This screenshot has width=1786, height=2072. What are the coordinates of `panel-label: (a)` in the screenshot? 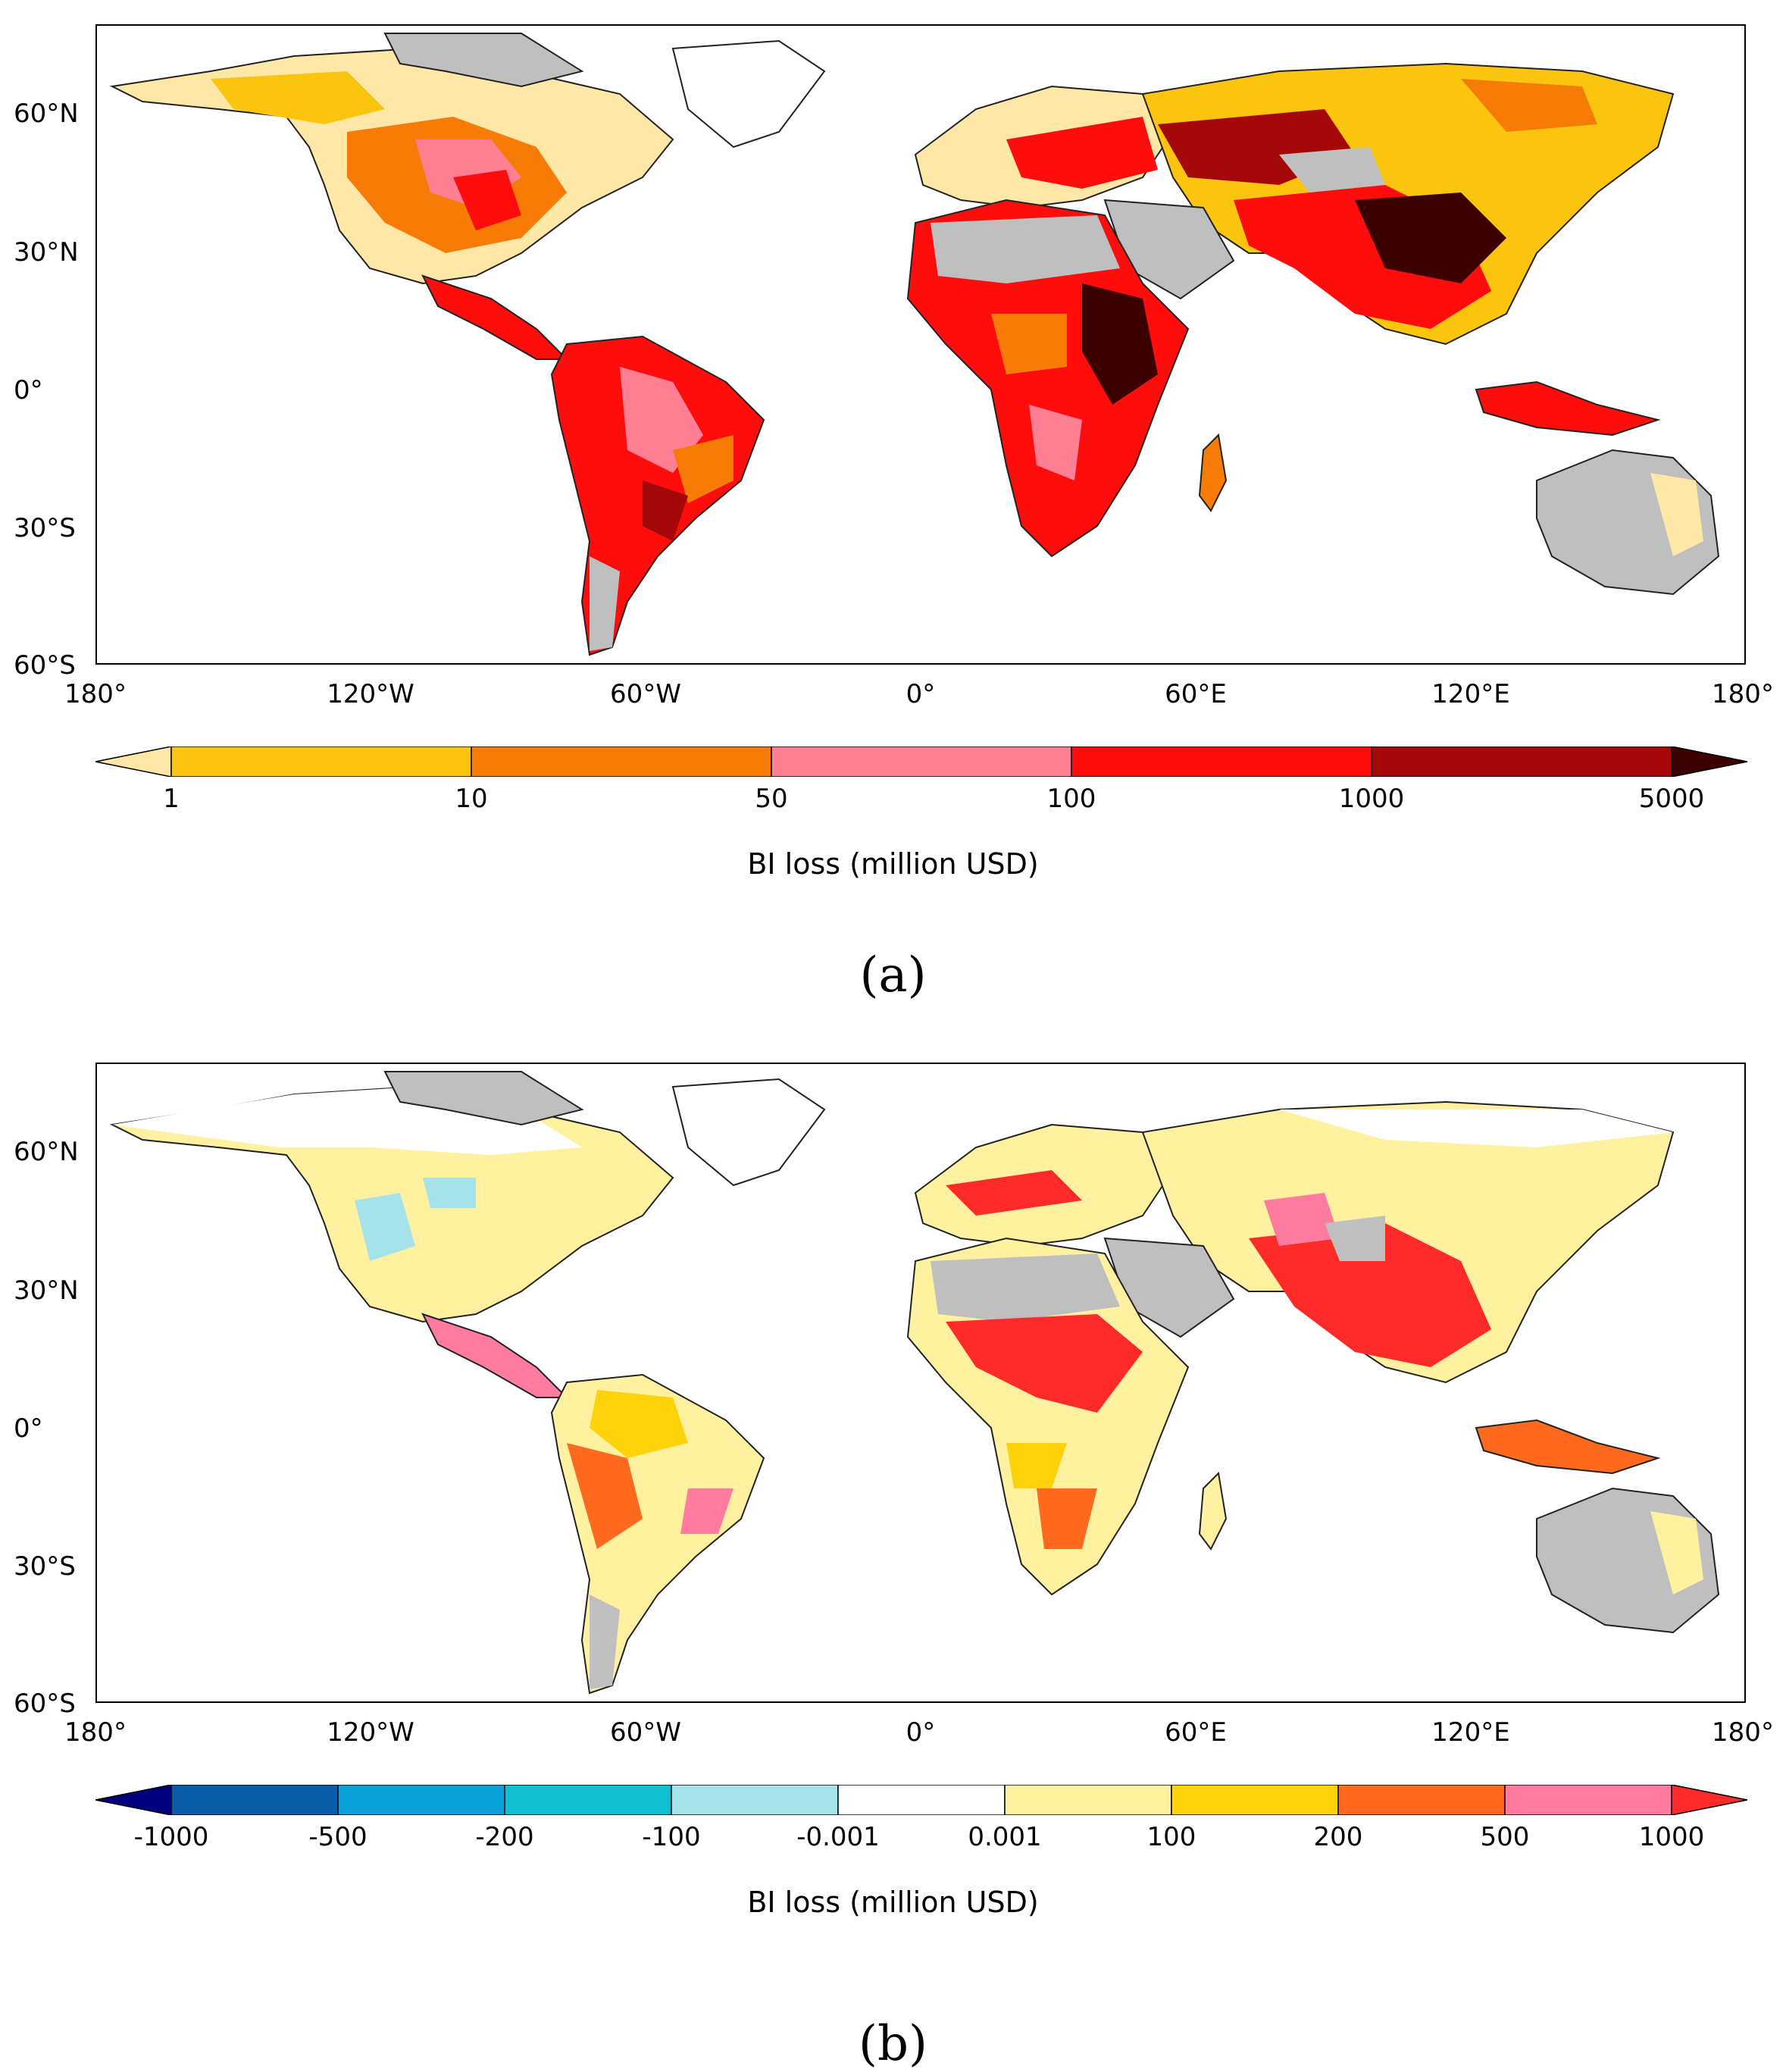 It's located at (893, 975).